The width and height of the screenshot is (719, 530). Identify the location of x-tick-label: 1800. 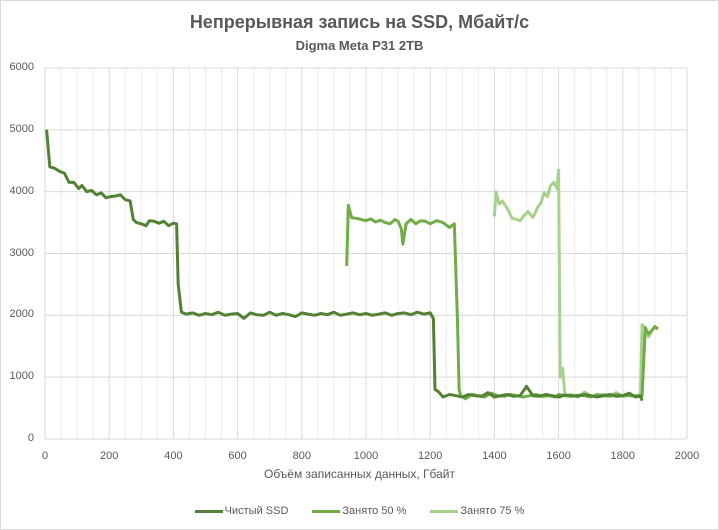
(623, 456).